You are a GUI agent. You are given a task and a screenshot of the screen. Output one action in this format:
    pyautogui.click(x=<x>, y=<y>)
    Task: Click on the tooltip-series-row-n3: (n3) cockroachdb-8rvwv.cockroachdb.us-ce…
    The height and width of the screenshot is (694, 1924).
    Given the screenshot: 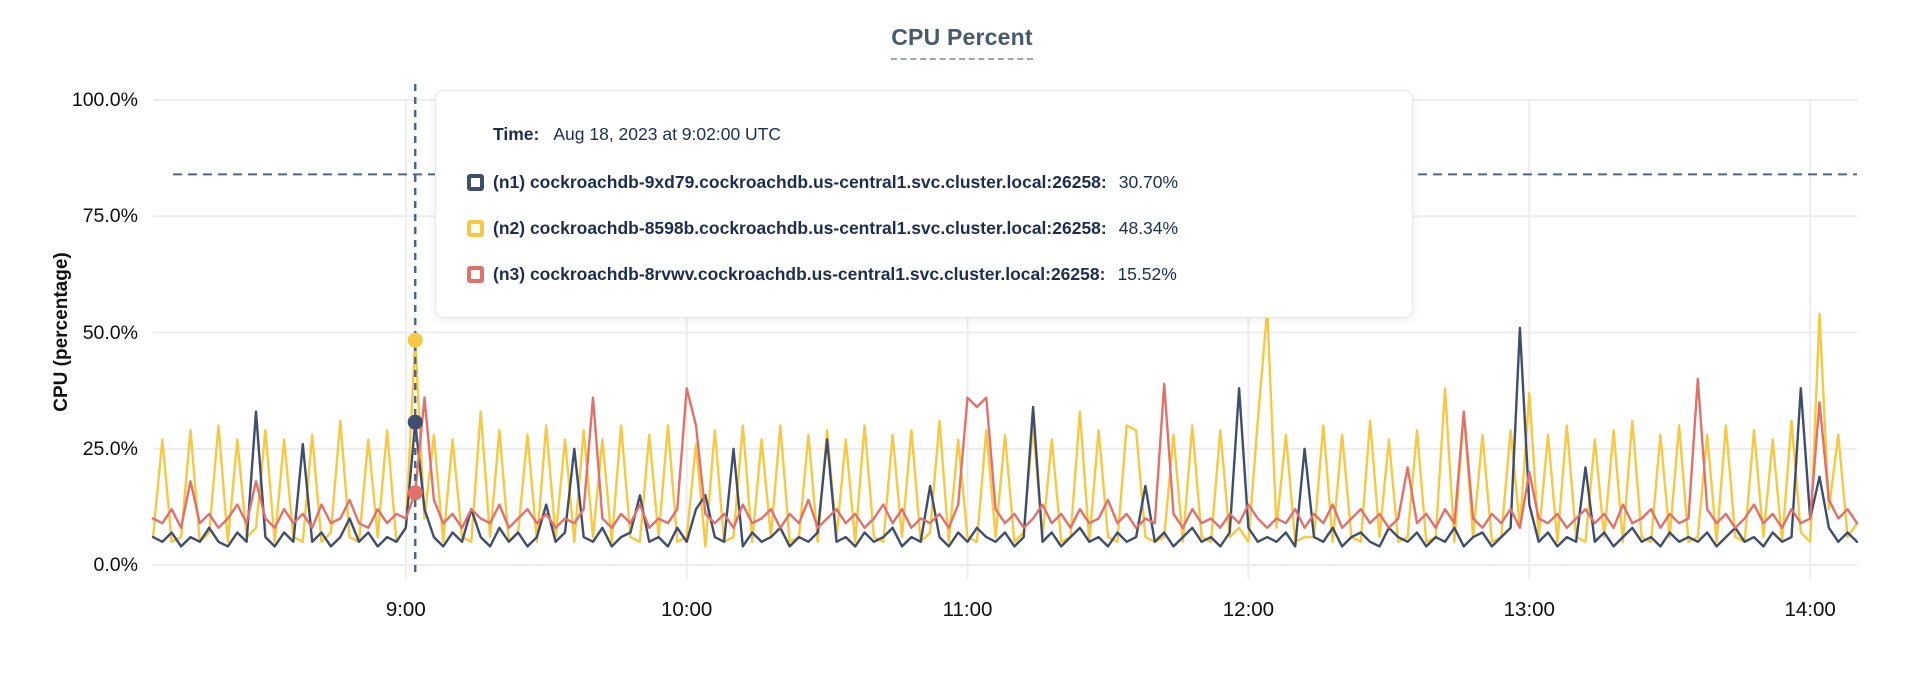 What is the action you would take?
    pyautogui.click(x=929, y=274)
    